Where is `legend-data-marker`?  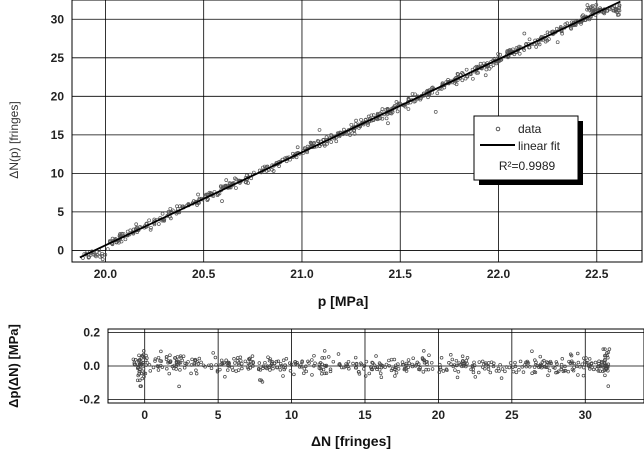
legend-data-marker is located at coordinates (498, 129).